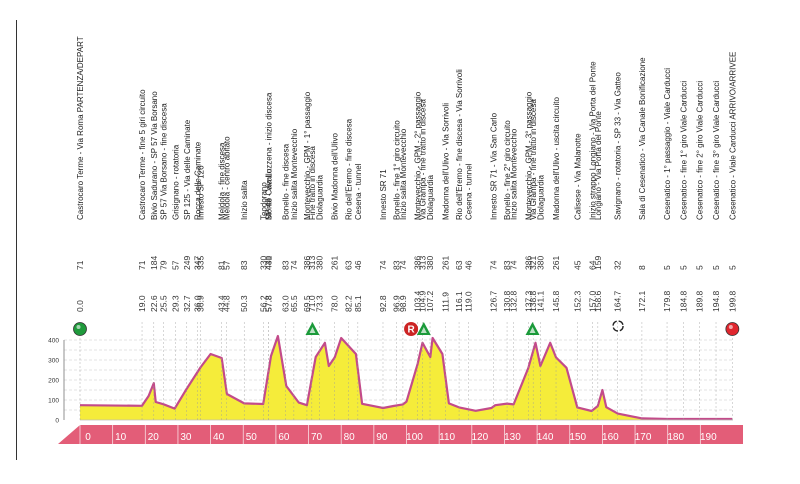 The height and width of the screenshot is (484, 800). Describe the element at coordinates (244, 200) in the screenshot. I see `waypoint-name: Inizio salita` at that location.